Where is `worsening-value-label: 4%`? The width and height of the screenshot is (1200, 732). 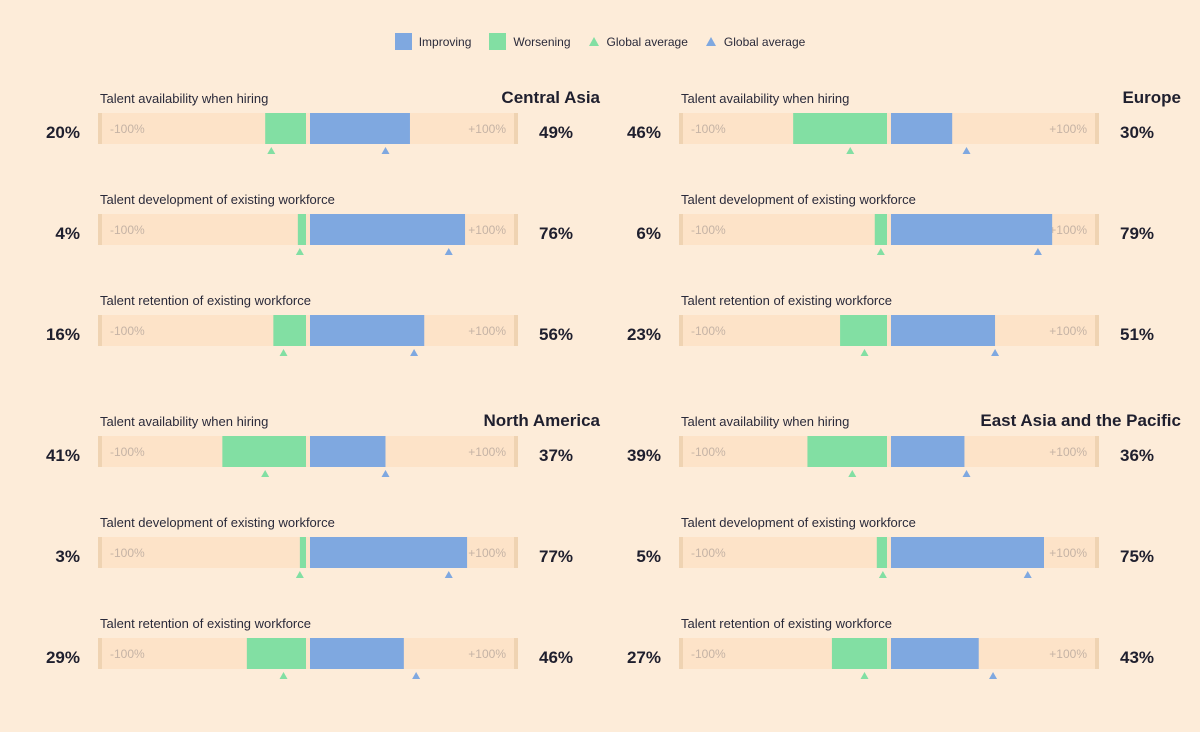
worsening-value-label: 4% is located at coordinates (67, 233).